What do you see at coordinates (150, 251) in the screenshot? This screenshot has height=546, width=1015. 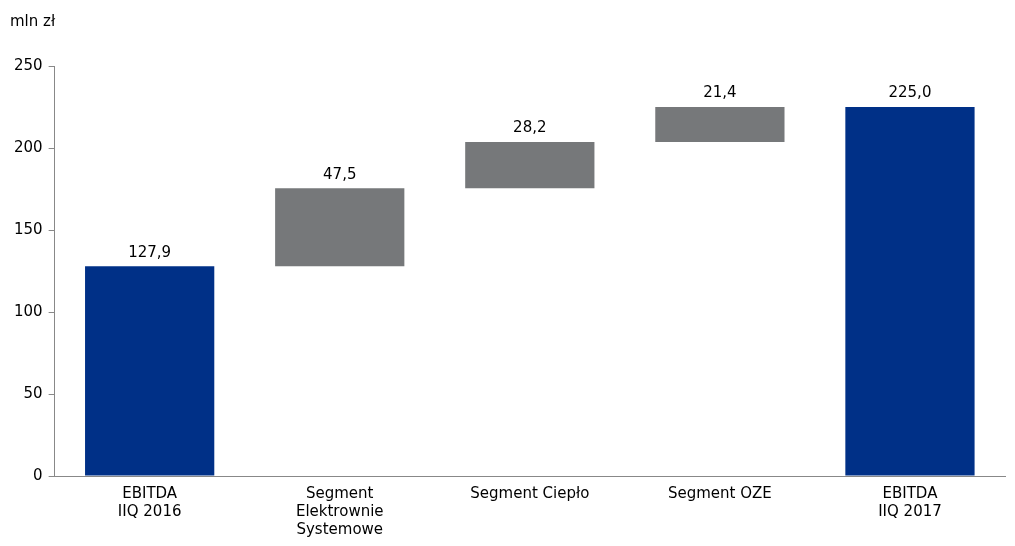 I see `data-label: 127,9` at bounding box center [150, 251].